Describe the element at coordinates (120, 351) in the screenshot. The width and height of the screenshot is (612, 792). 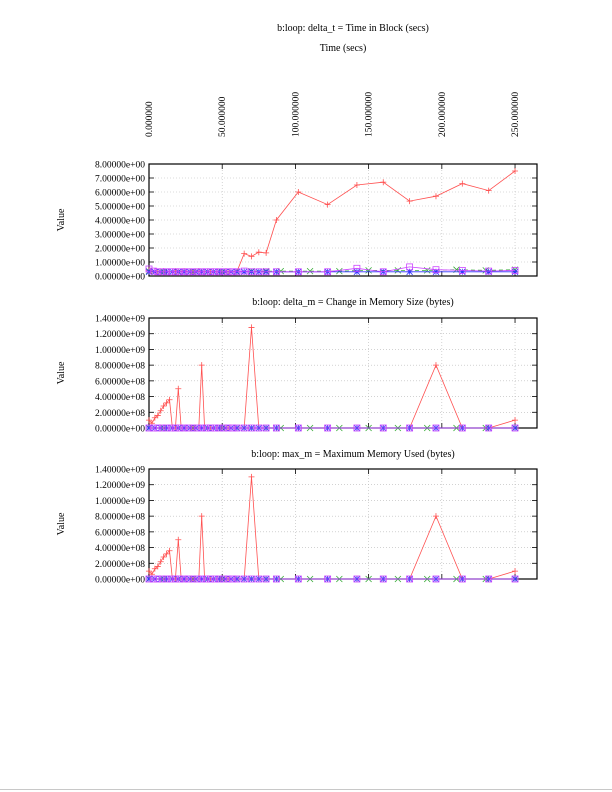
I see `y-tick-label: 1.00000e+09` at that location.